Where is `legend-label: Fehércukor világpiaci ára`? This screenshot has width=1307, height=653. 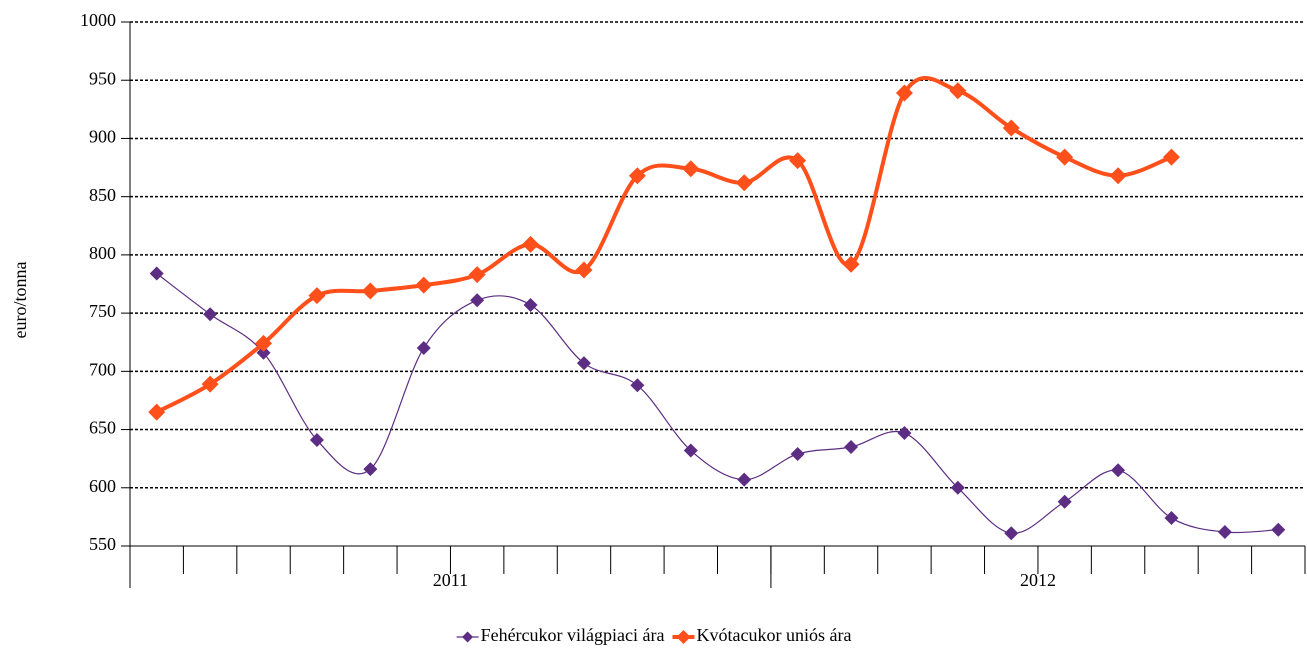 legend-label: Fehércukor világpiaci ára is located at coordinates (573, 635).